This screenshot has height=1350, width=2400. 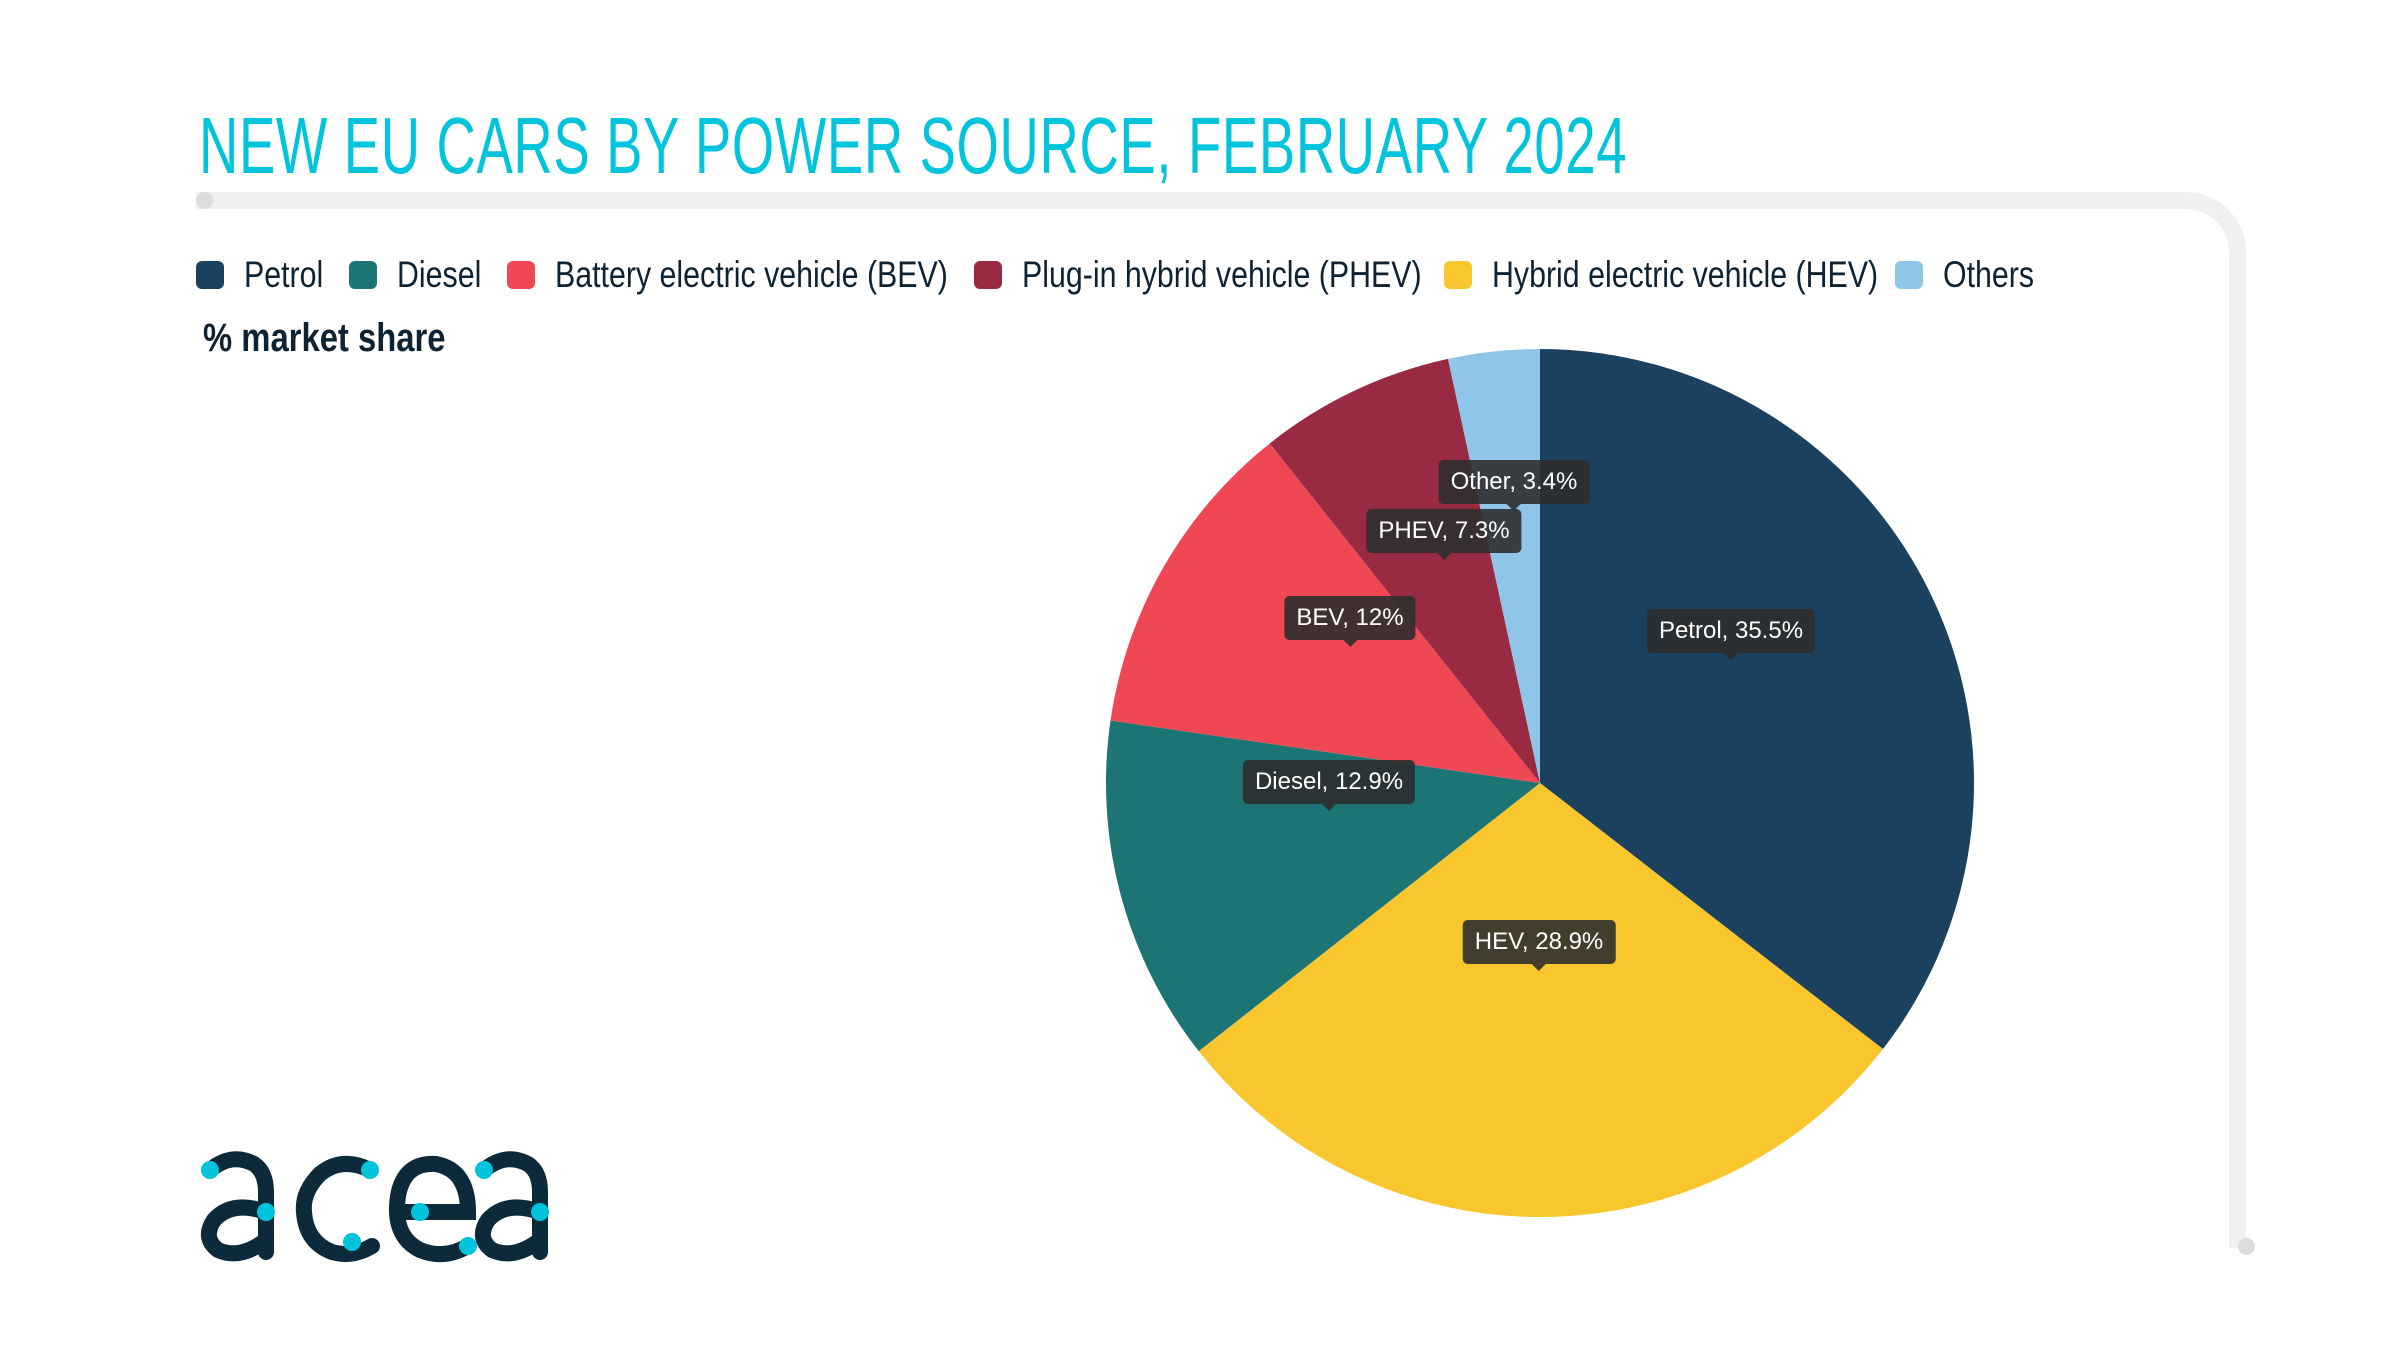 What do you see at coordinates (1493, 566) in the screenshot?
I see `pie-slice-other` at bounding box center [1493, 566].